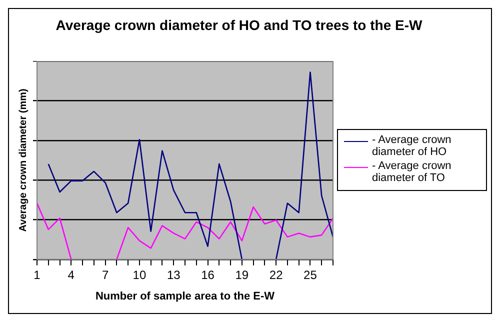 The image size is (500, 322). What do you see at coordinates (139, 275) in the screenshot?
I see `x-tick-label: 10` at bounding box center [139, 275].